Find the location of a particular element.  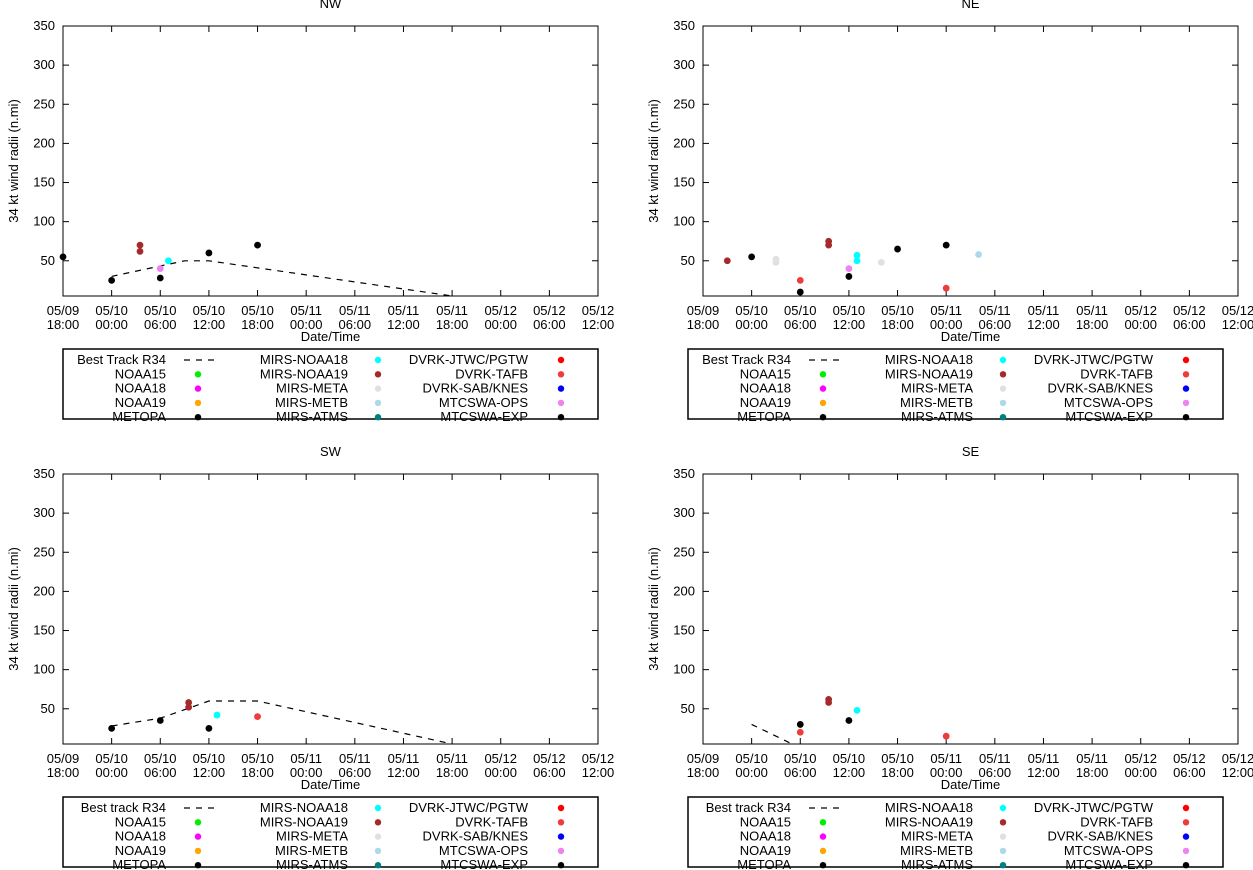

legend-mark-metopa is located at coordinates (823, 865).